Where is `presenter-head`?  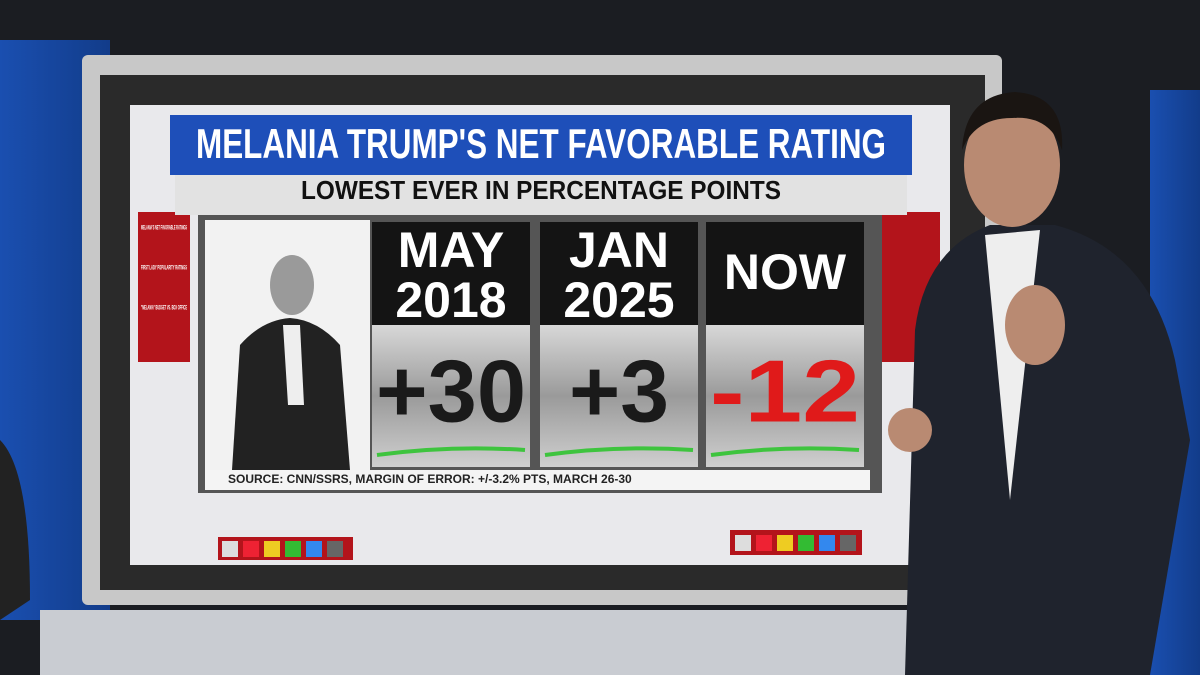 presenter-head is located at coordinates (1012, 165).